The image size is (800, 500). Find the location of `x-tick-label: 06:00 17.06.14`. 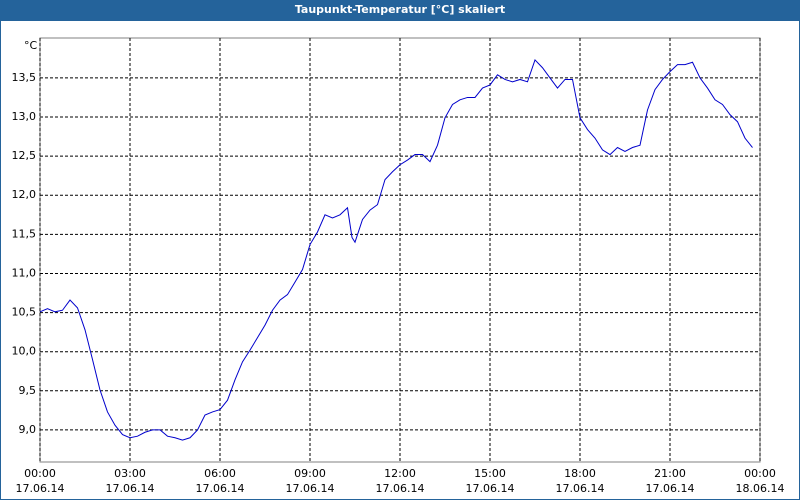

x-tick-label: 06:00 17.06.14 is located at coordinates (220, 481).